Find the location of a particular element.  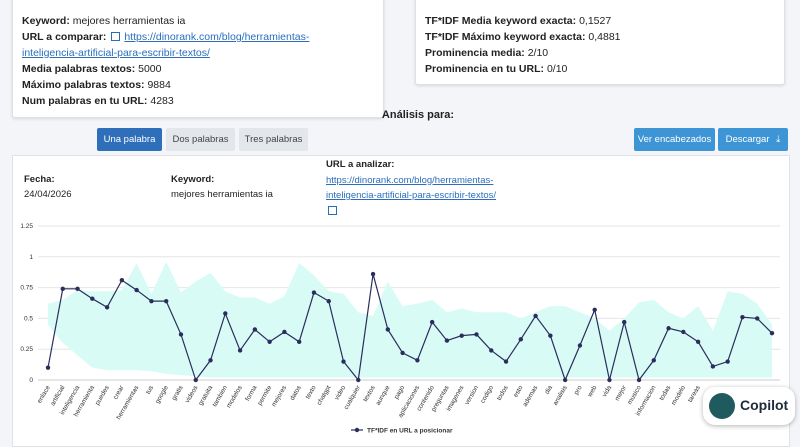

x-tick-label: version is located at coordinates (472, 395).